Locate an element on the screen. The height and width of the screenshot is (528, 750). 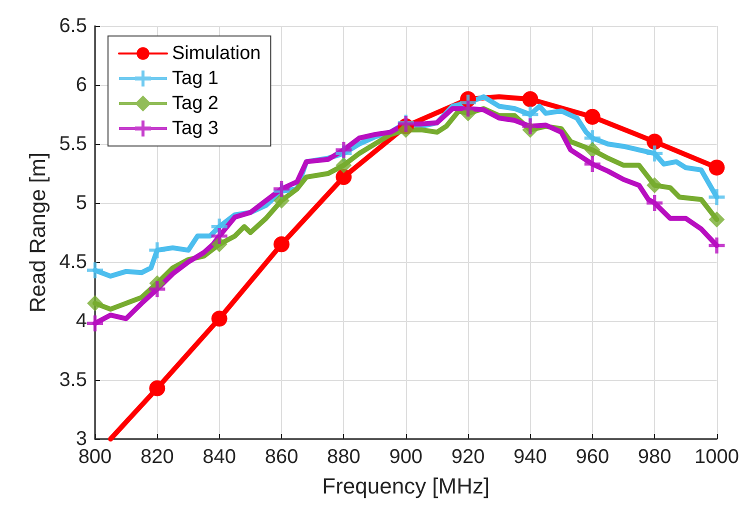
y-tick-label: 3.5 is located at coordinates (73, 380).